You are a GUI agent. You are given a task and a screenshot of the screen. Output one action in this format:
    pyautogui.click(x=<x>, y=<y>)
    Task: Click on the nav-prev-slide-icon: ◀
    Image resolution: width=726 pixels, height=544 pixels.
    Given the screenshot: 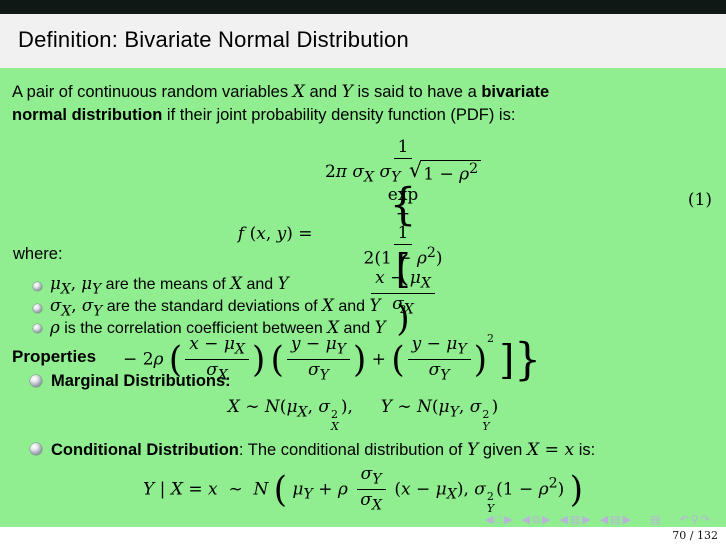 What is the action you would take?
    pyautogui.click(x=489, y=520)
    